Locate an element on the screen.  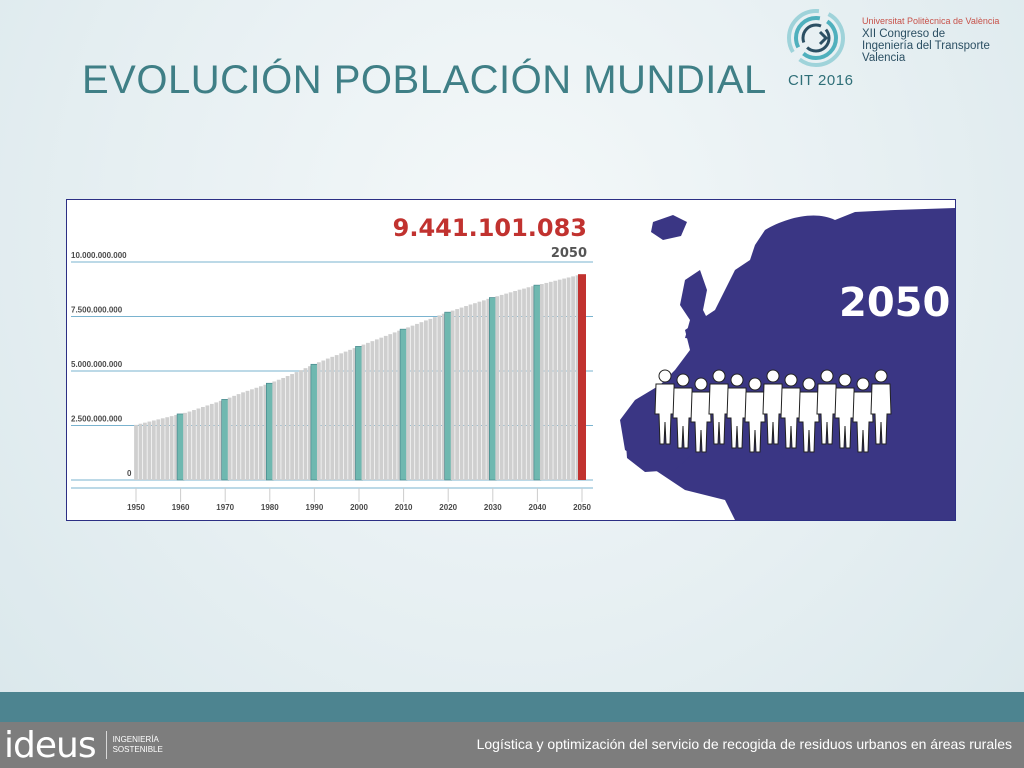
x-tick-label: 1990 is located at coordinates (315, 507).